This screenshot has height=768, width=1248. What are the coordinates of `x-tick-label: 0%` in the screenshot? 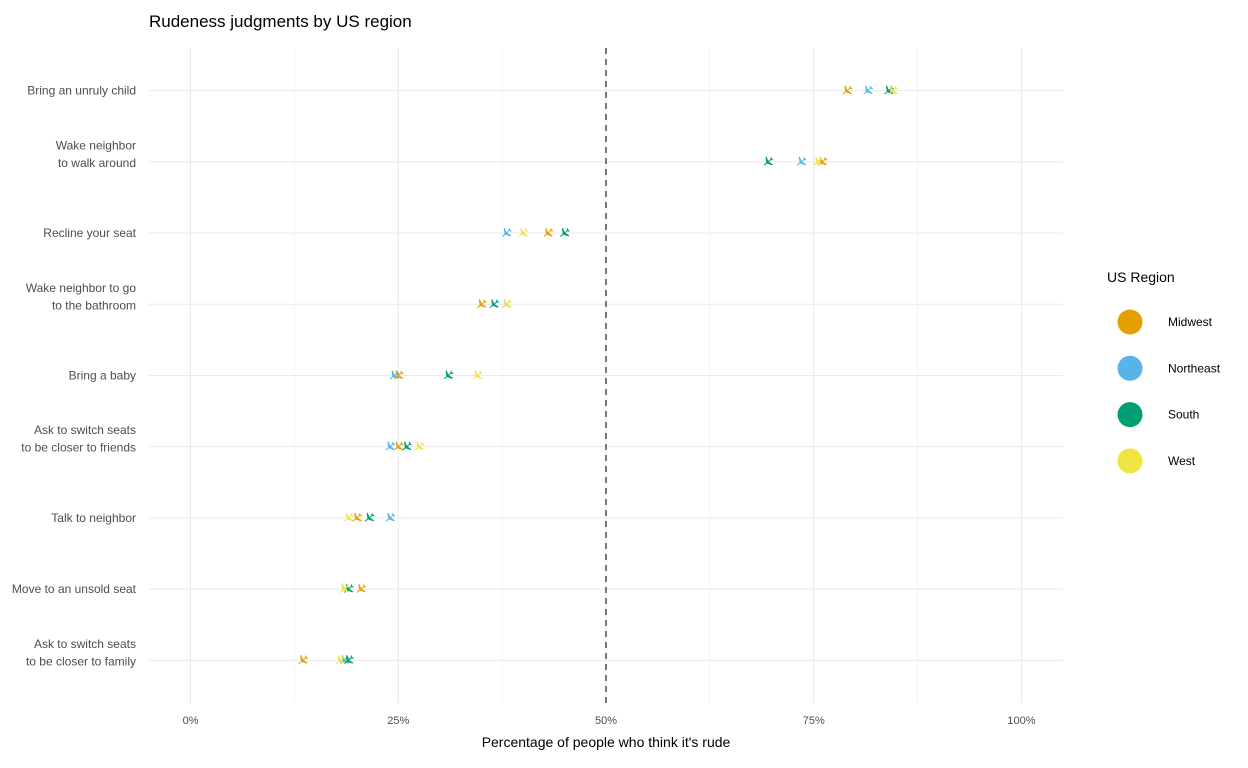 It's located at (191, 721).